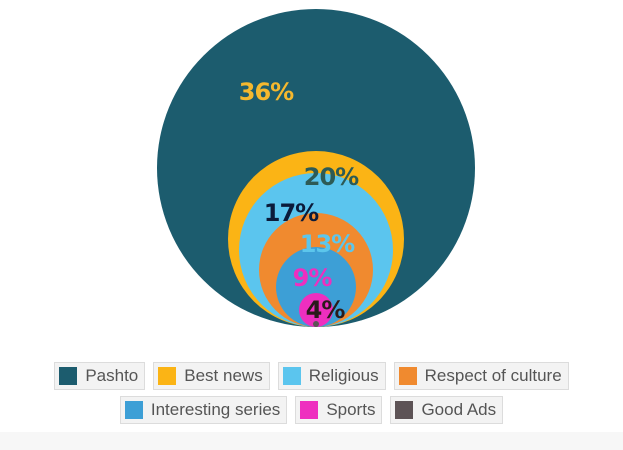 This screenshot has width=623, height=450. Describe the element at coordinates (112, 375) in the screenshot. I see `legend-label: Pashto` at that location.